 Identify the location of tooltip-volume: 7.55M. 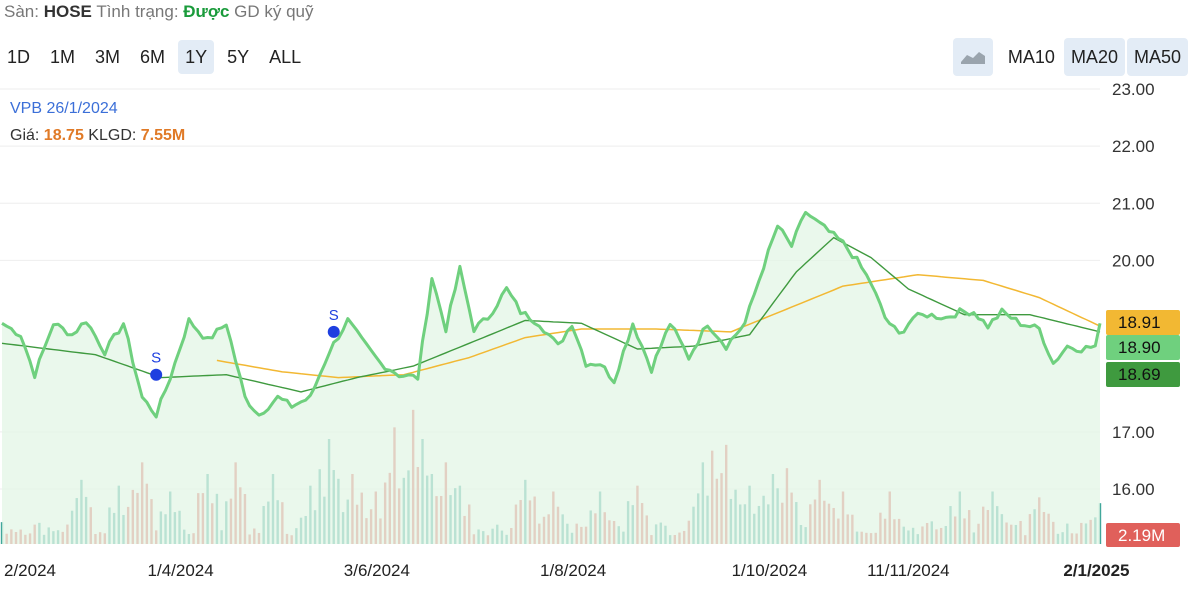
(163, 135).